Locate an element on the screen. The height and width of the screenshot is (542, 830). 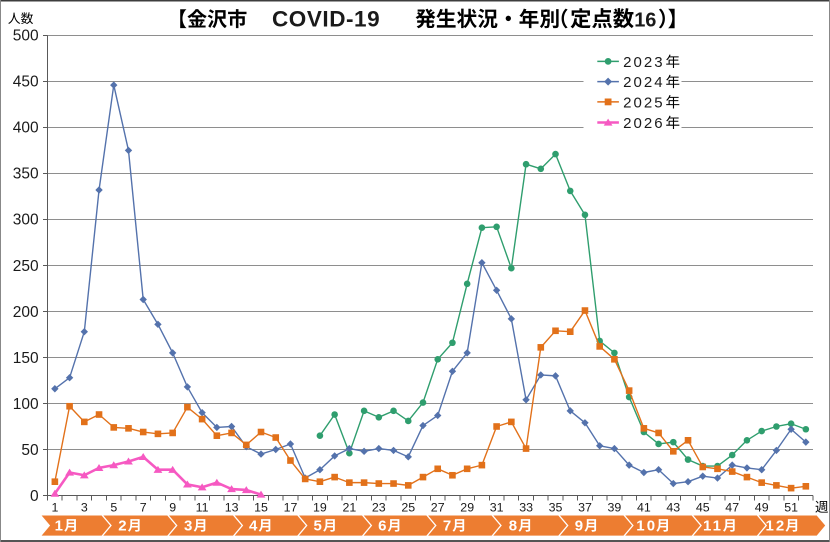
svg-text: 41 is located at coordinates (644, 508).